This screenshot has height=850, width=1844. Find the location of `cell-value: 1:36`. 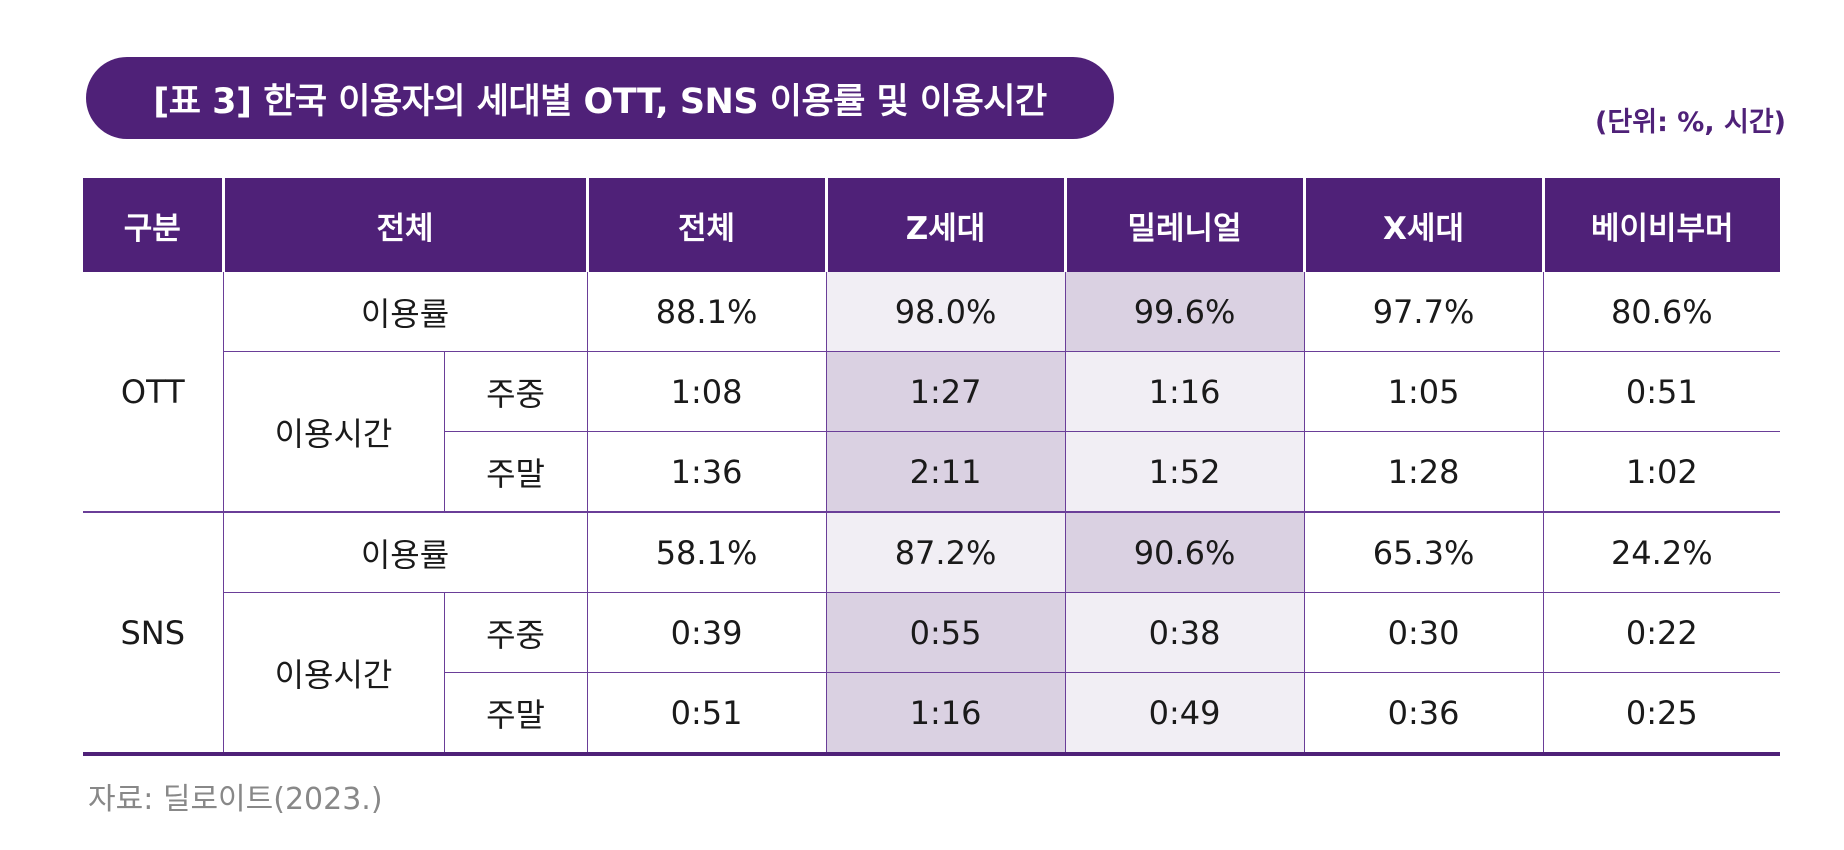

cell-value: 1:36 is located at coordinates (706, 471).